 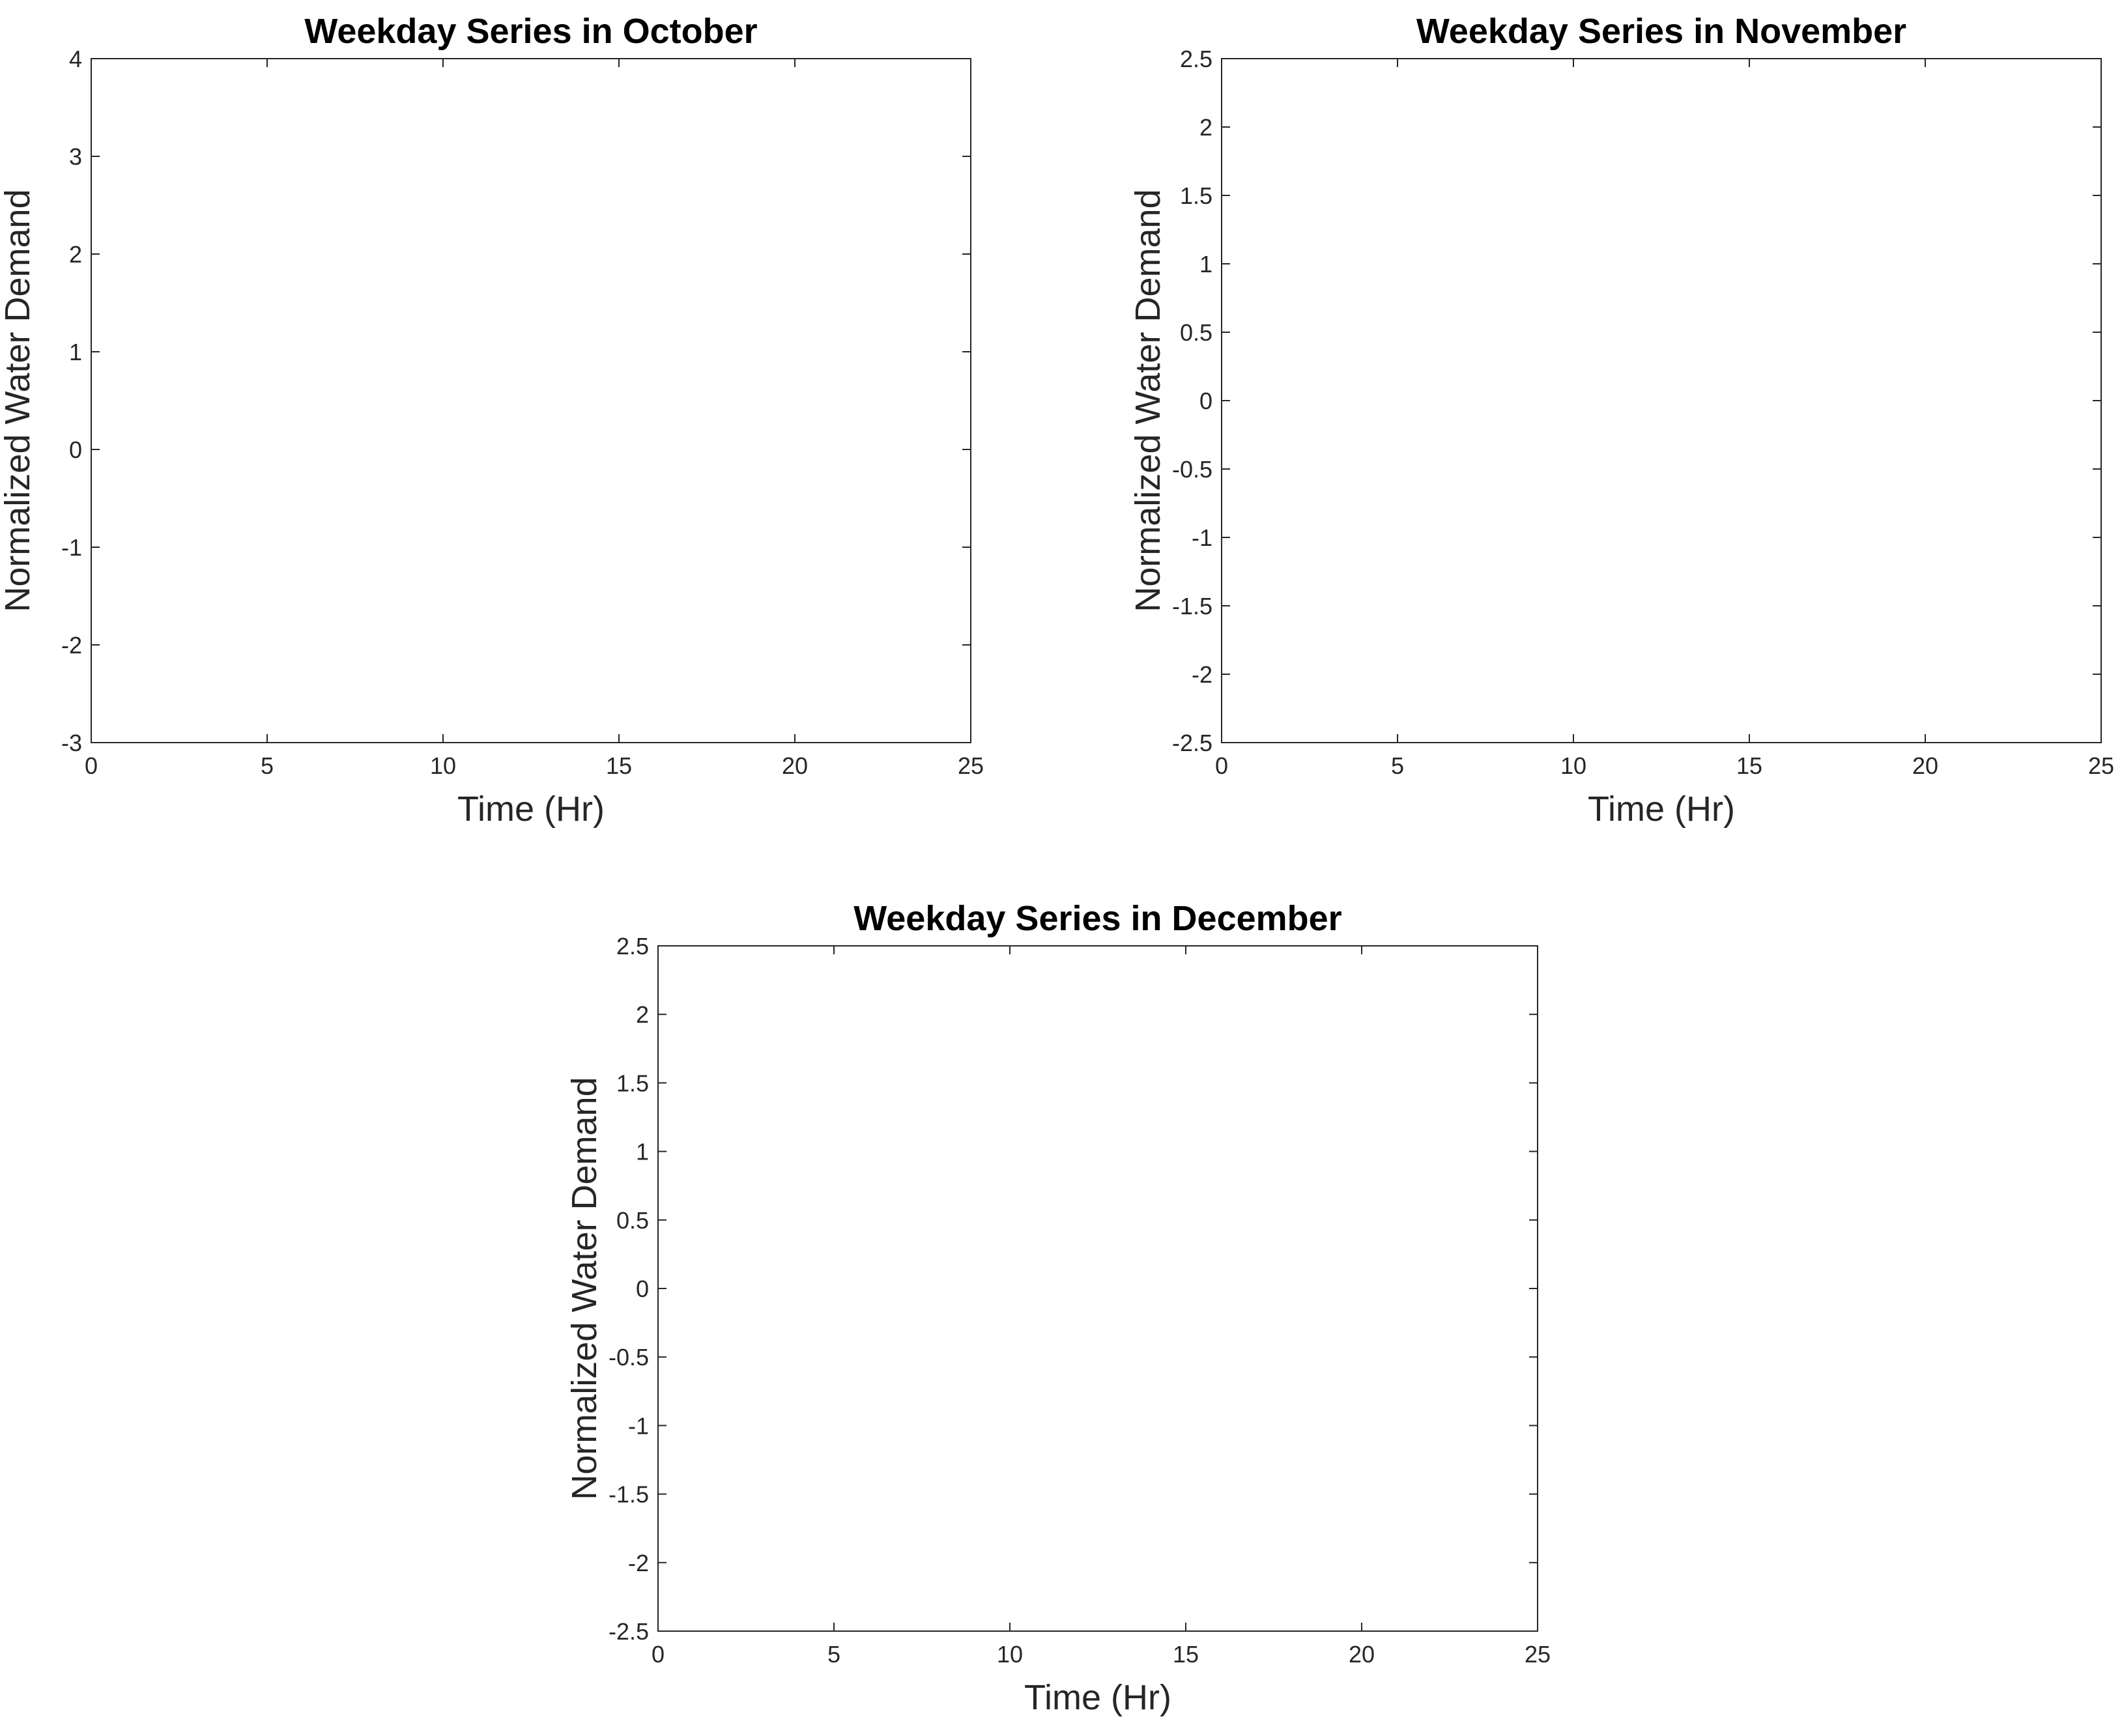 What do you see at coordinates (1661, 31) in the screenshot?
I see `chart-title: Weekday Series in November` at bounding box center [1661, 31].